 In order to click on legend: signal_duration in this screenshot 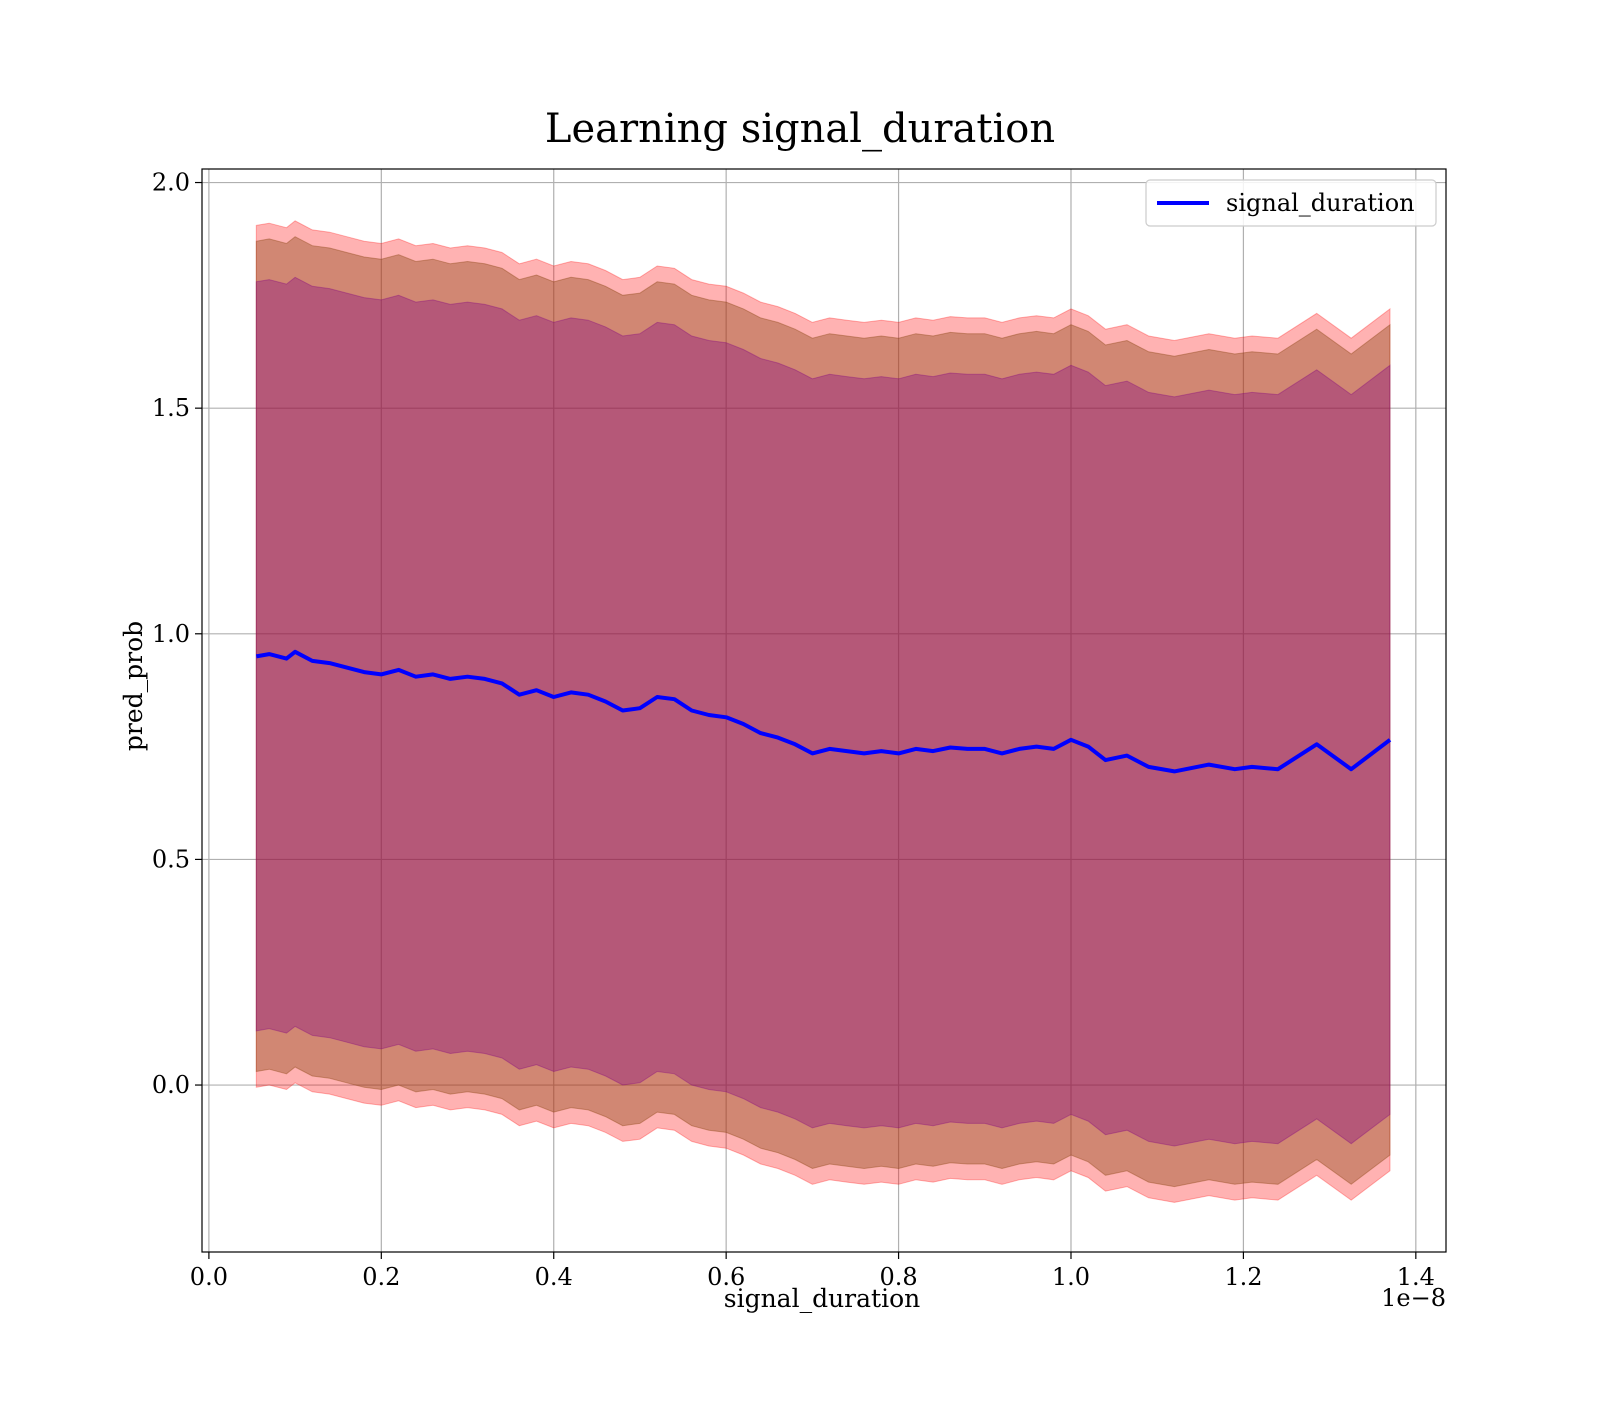, I will do `click(1291, 203)`.